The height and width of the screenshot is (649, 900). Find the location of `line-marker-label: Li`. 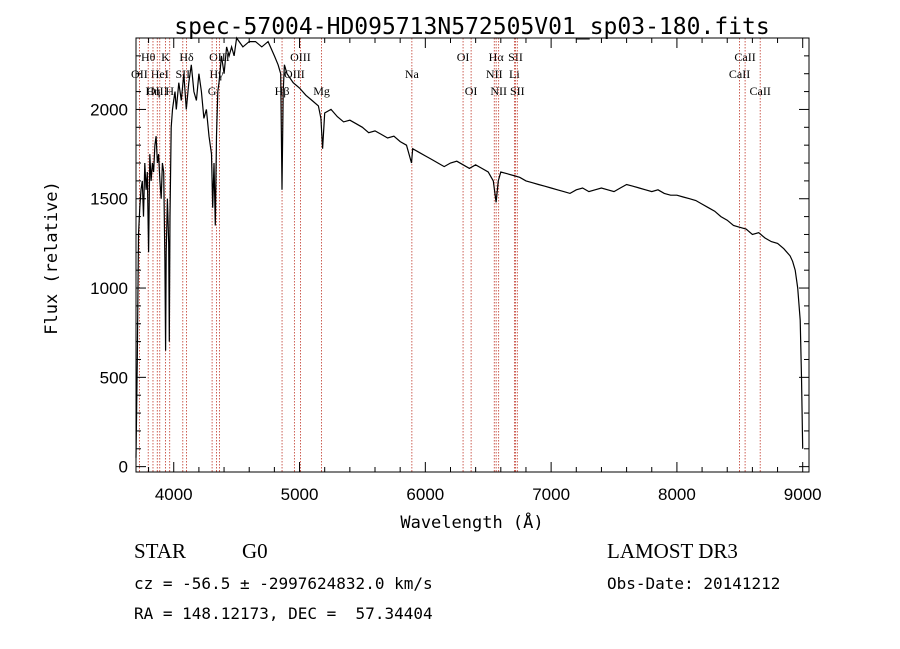

line-marker-label: Li is located at coordinates (514, 74).